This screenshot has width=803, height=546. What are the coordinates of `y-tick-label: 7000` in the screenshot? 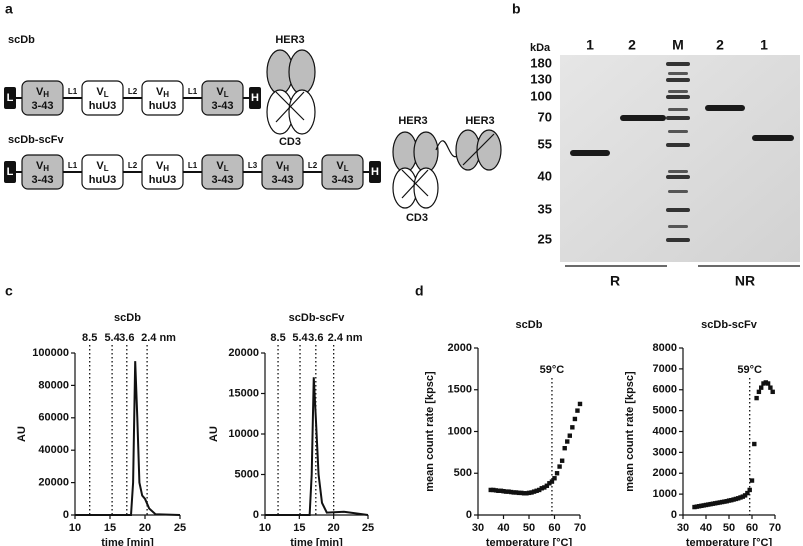 It's located at (665, 369).